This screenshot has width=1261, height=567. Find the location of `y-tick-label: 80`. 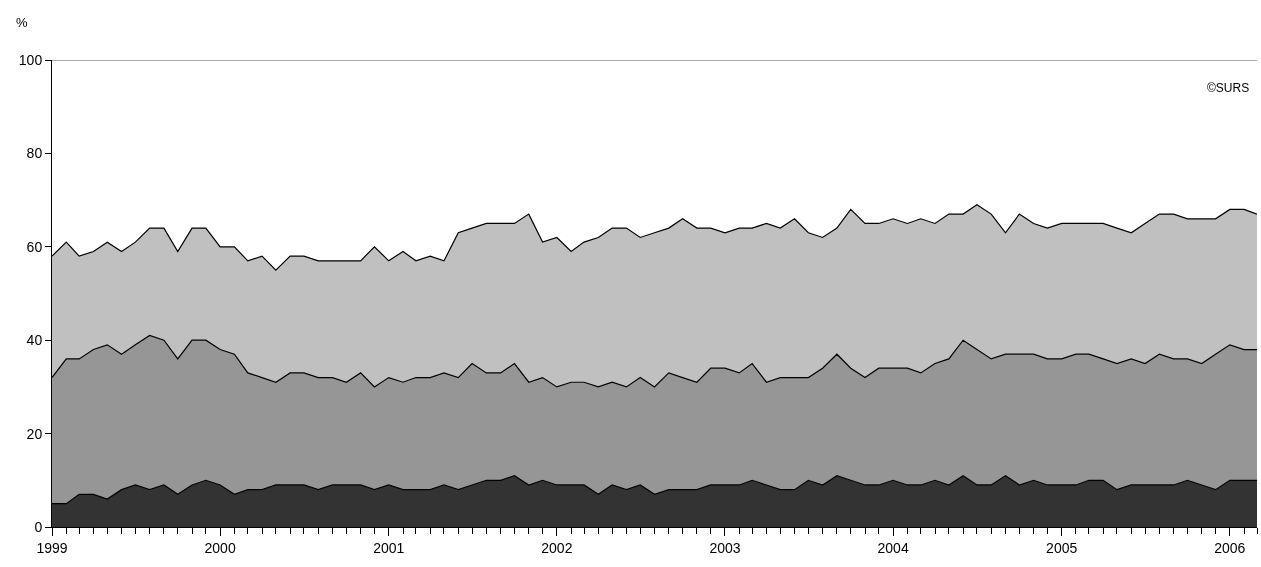

y-tick-label: 80 is located at coordinates (34, 153).